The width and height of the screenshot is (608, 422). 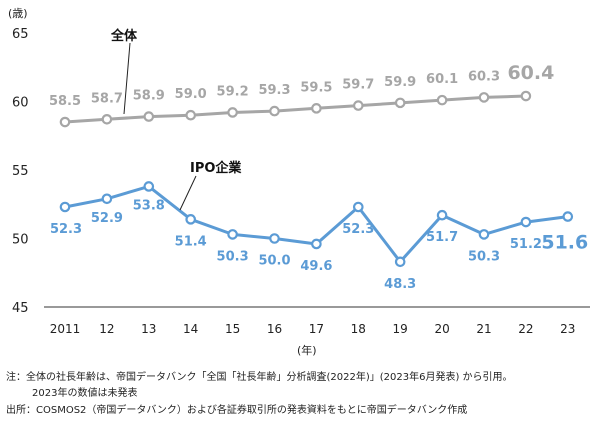 What do you see at coordinates (358, 85) in the screenshot?
I see `data-label: 59.7` at bounding box center [358, 85].